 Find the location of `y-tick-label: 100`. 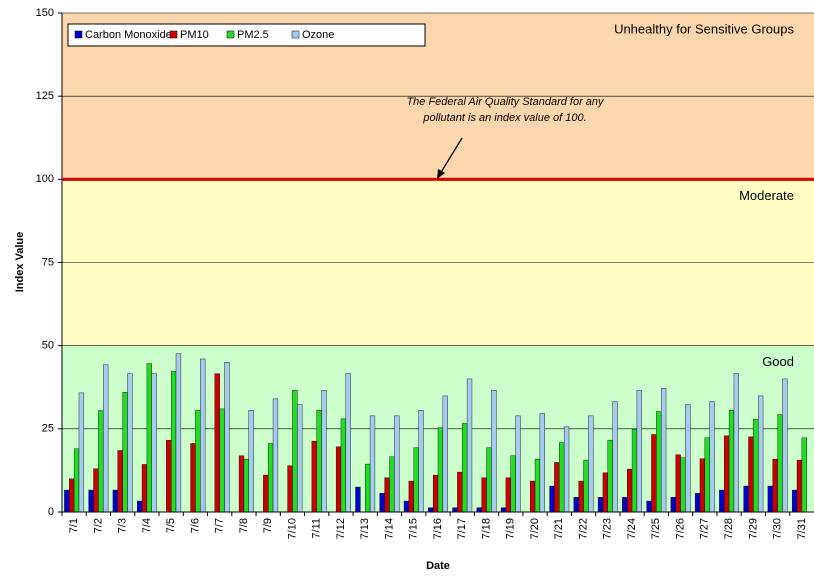

y-tick-label: 100 is located at coordinates (45, 179).